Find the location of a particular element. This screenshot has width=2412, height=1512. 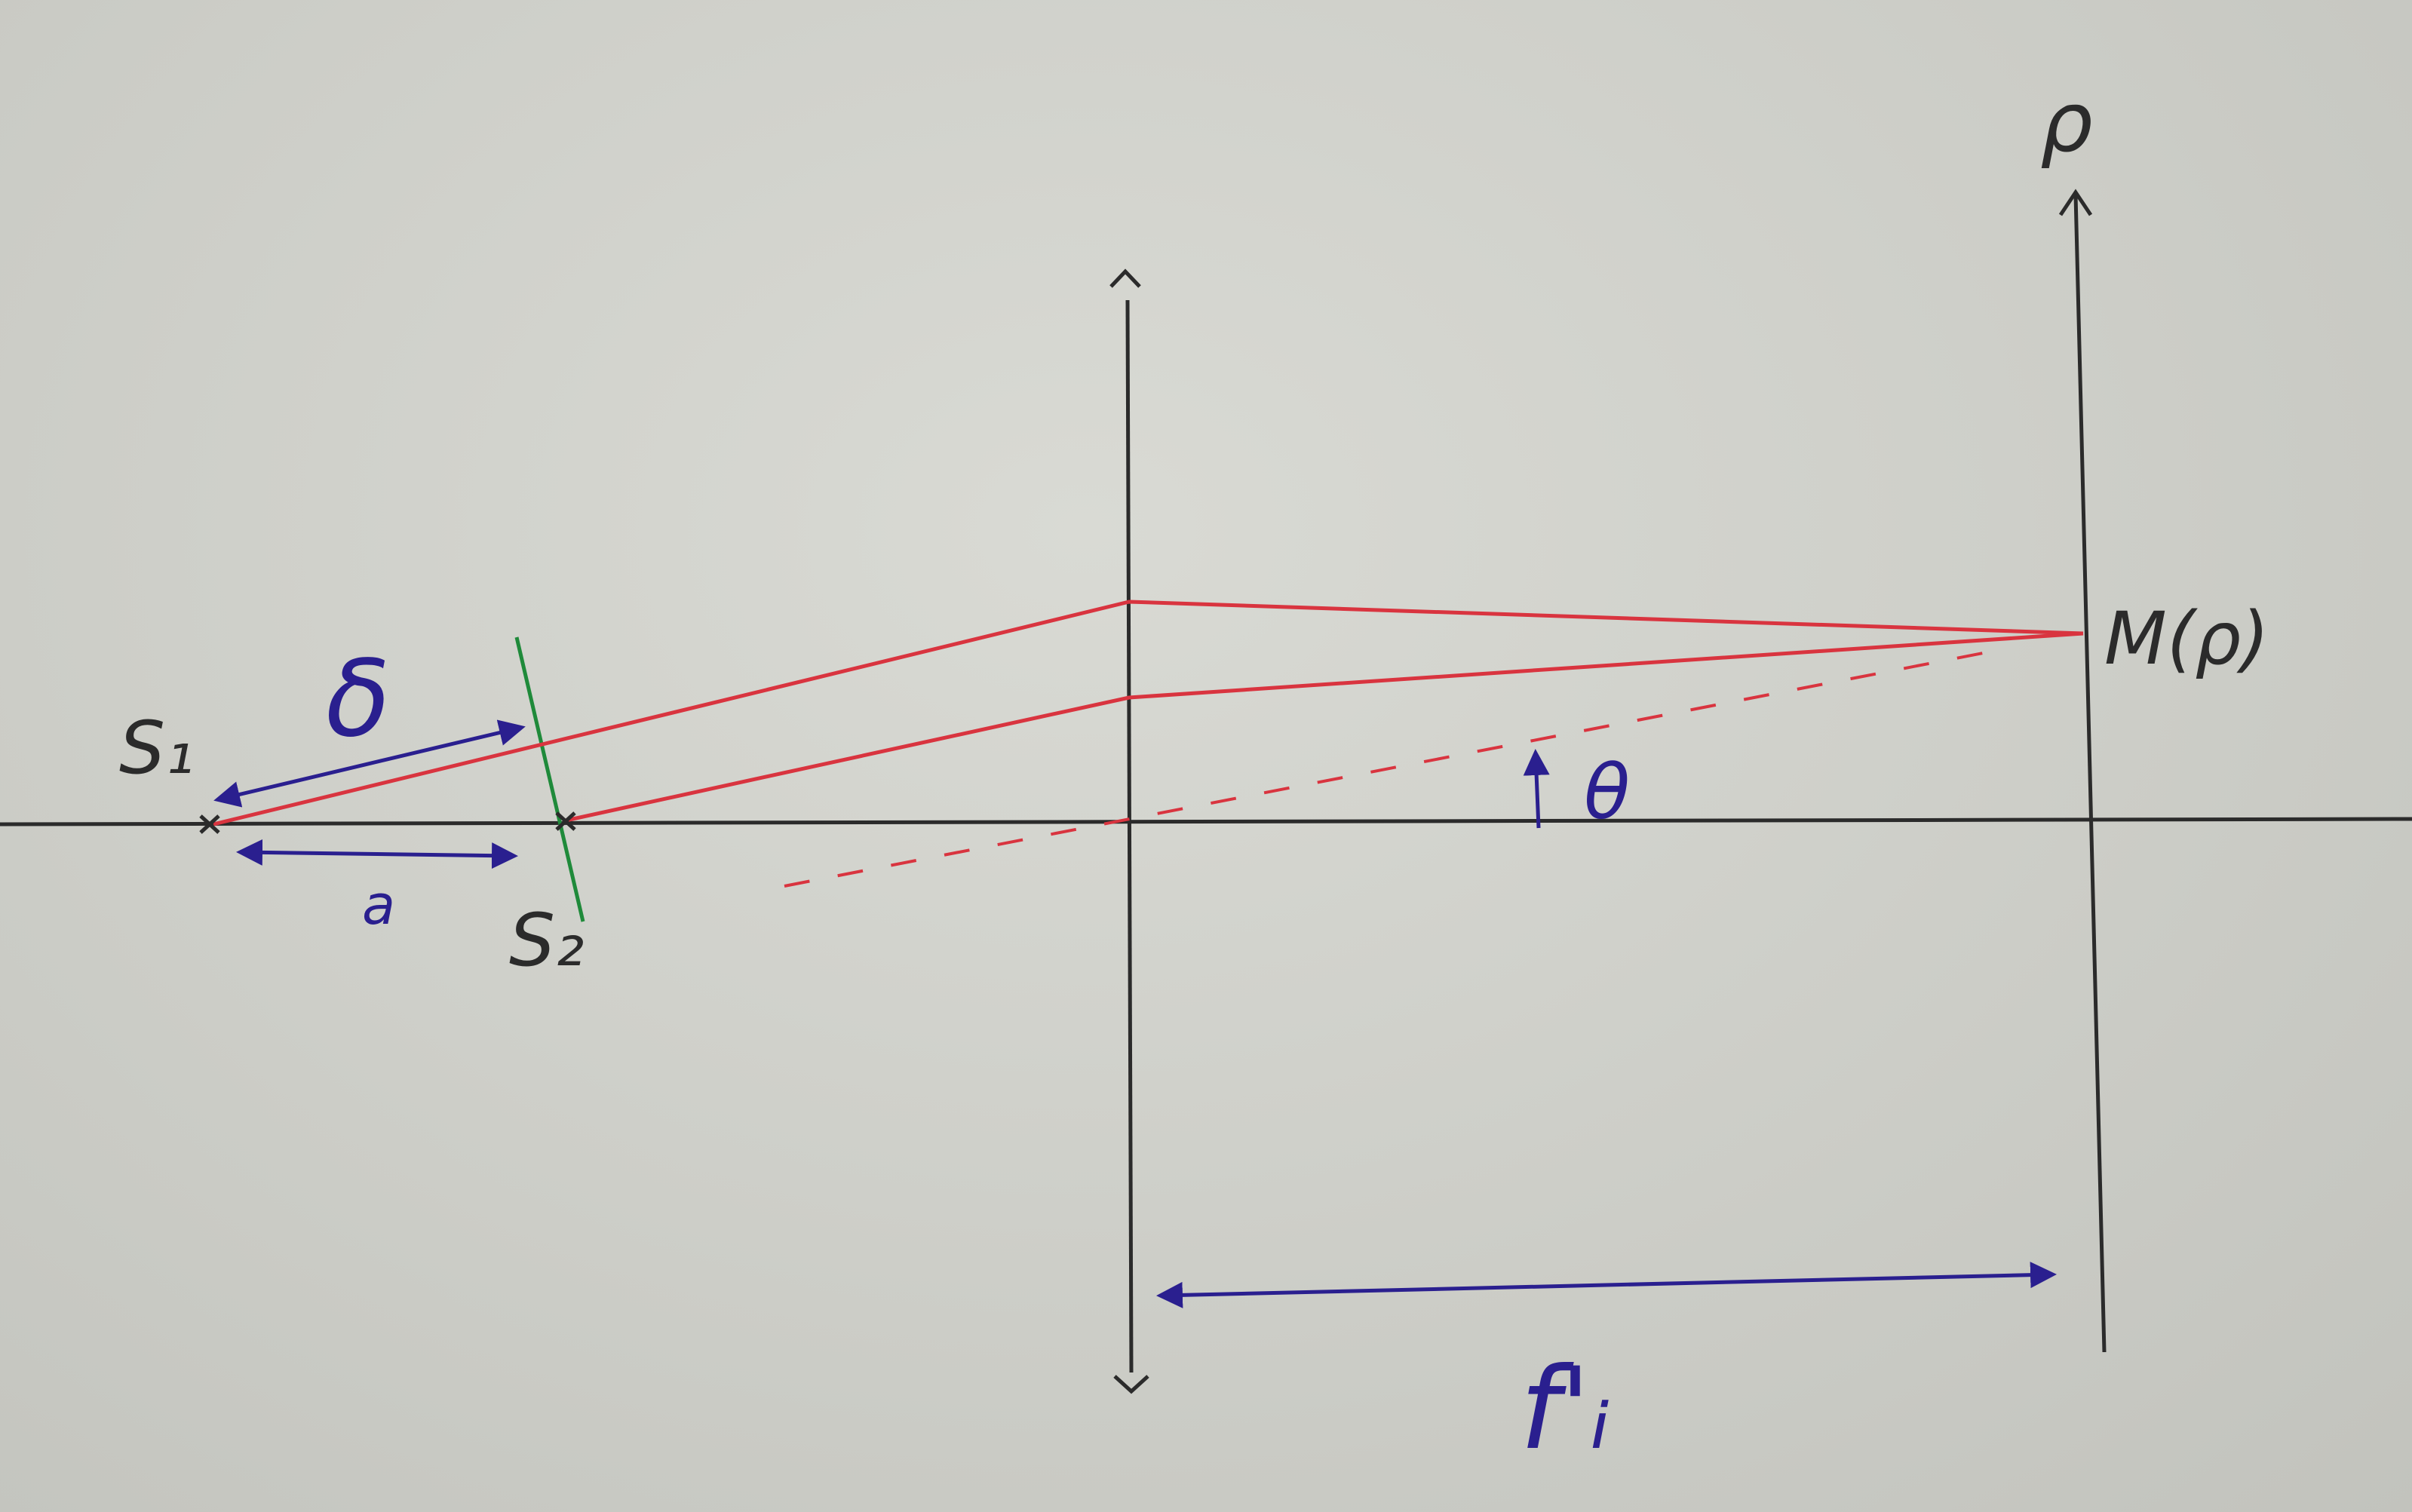

ray-from-s2 is located at coordinates (1324, 727).